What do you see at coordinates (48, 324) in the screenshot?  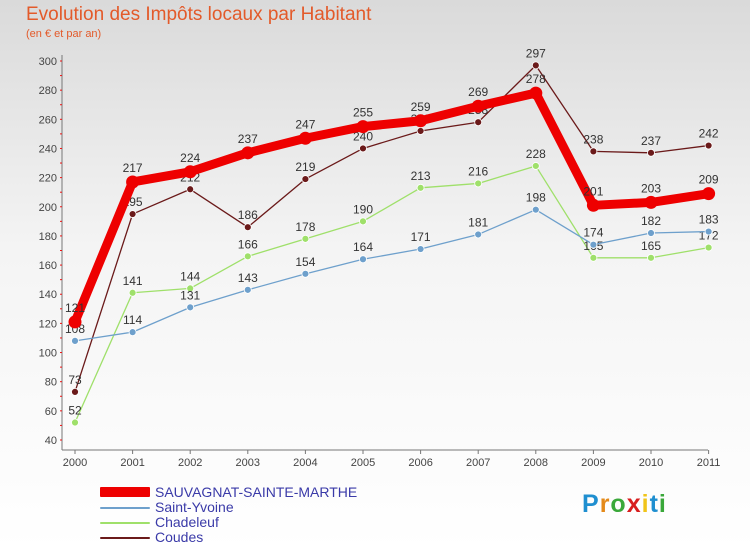 I see `y-tick-label: 120` at bounding box center [48, 324].